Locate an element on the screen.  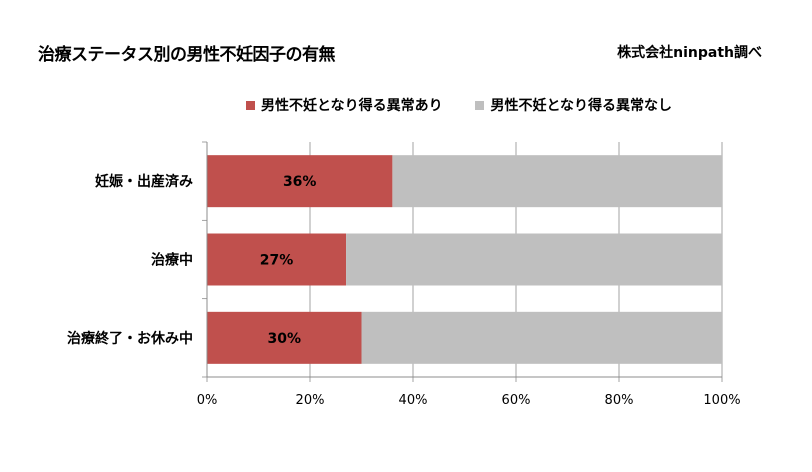
legend-swatch-abnormal is located at coordinates (250, 105).